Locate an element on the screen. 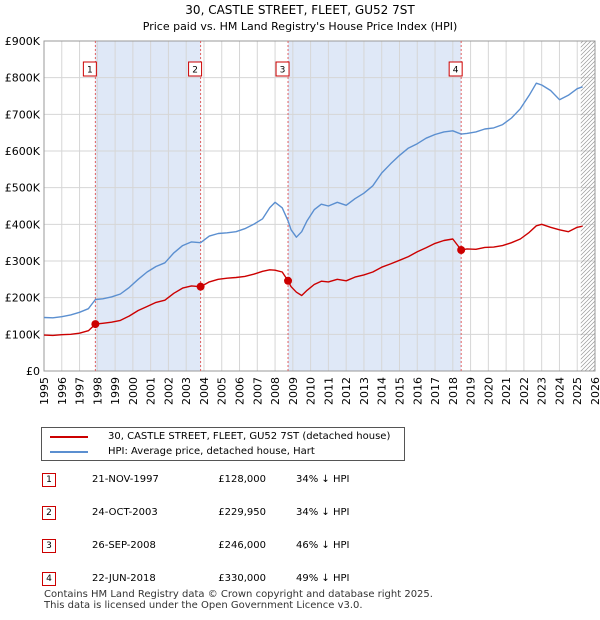 This screenshot has width=600, height=620. row-number-badge: 2 is located at coordinates (49, 513).